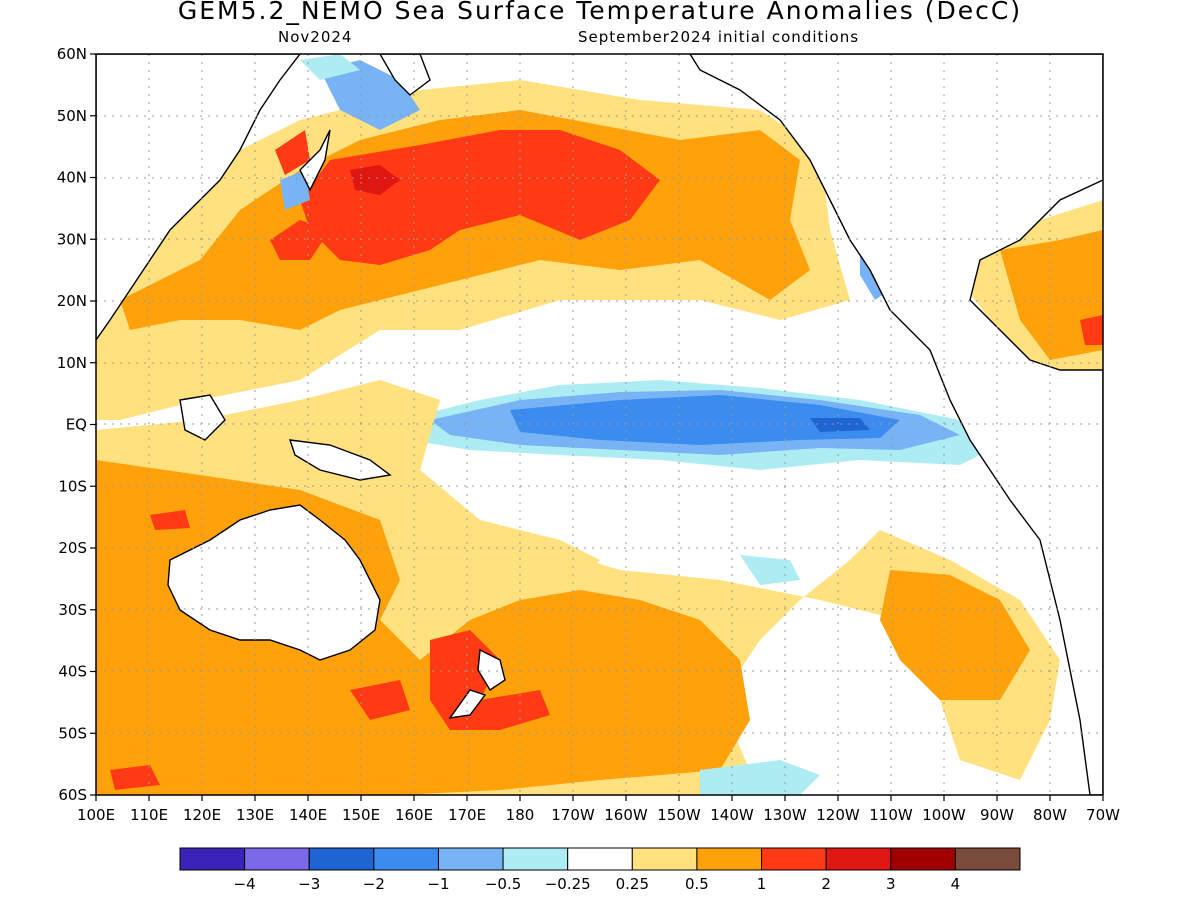 The width and height of the screenshot is (1200, 900). I want to click on lat-label: 40N, so click(72, 178).